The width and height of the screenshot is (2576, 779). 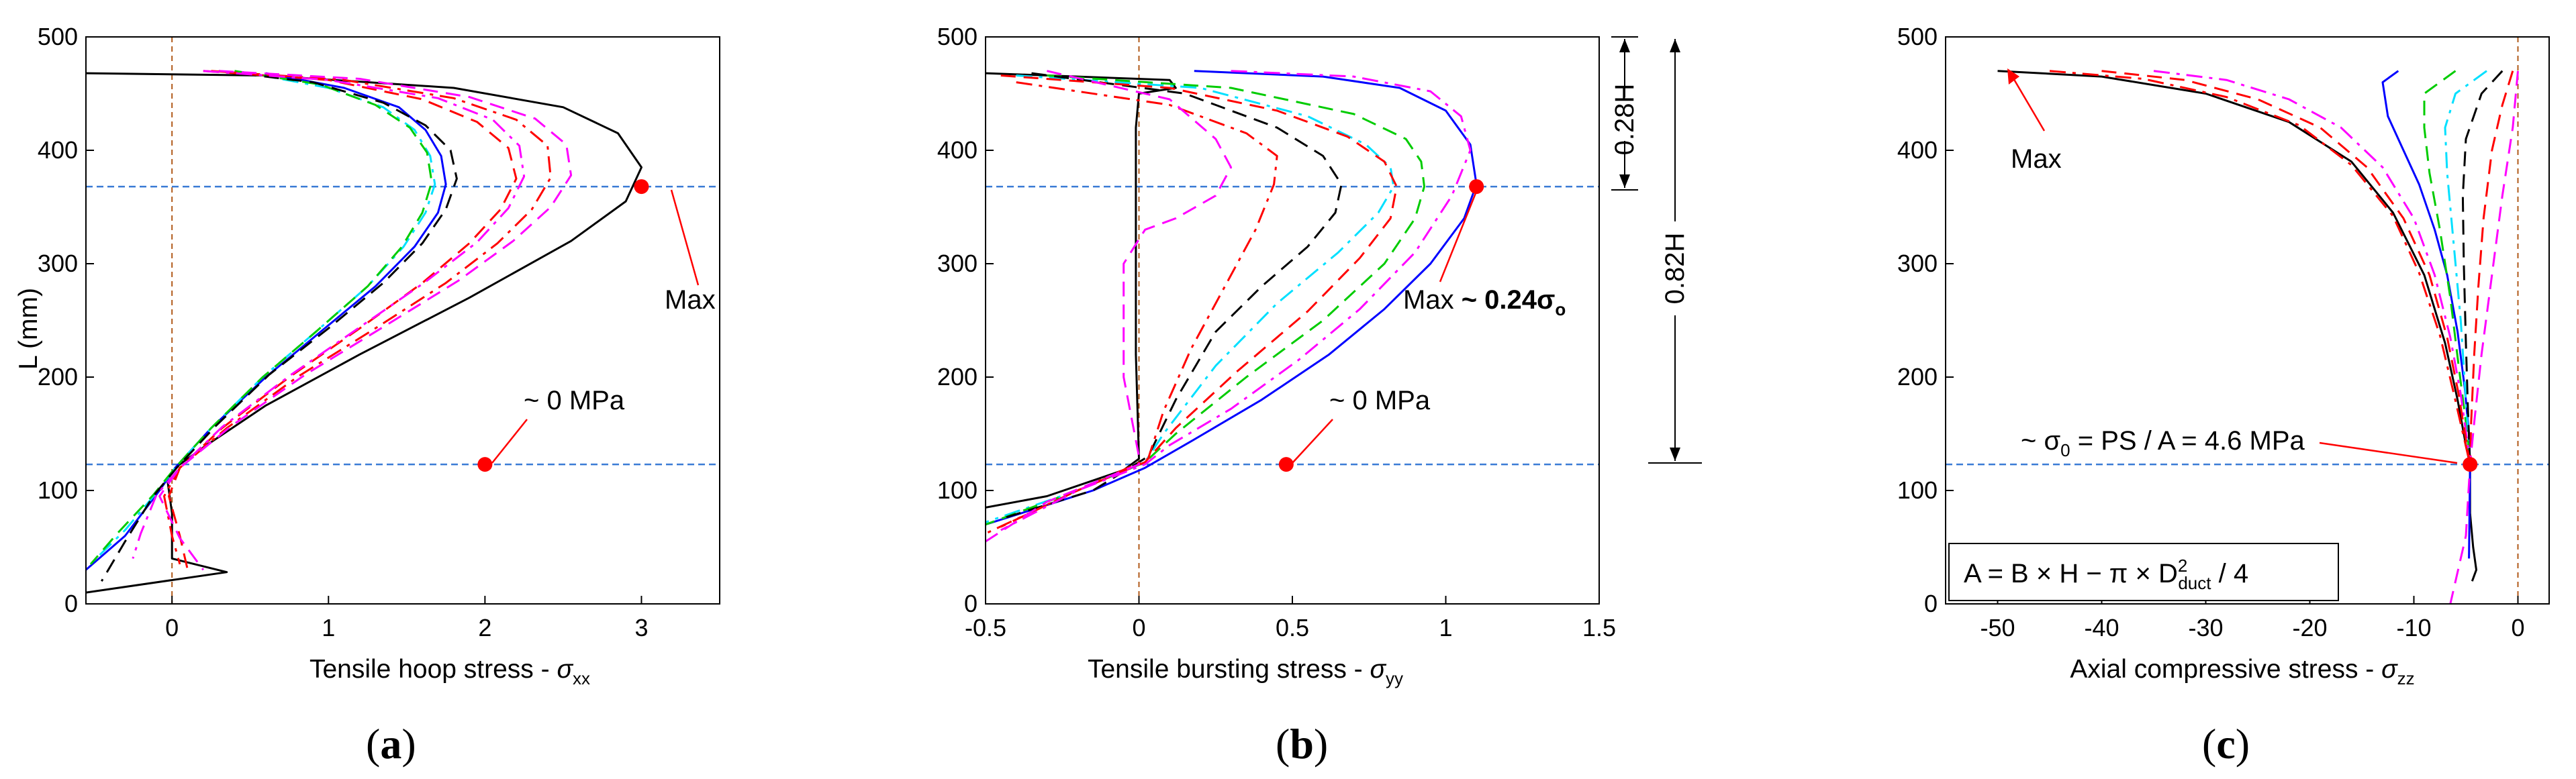 I want to click on b-dim-total-arrow-down, so click(x=1675, y=454).